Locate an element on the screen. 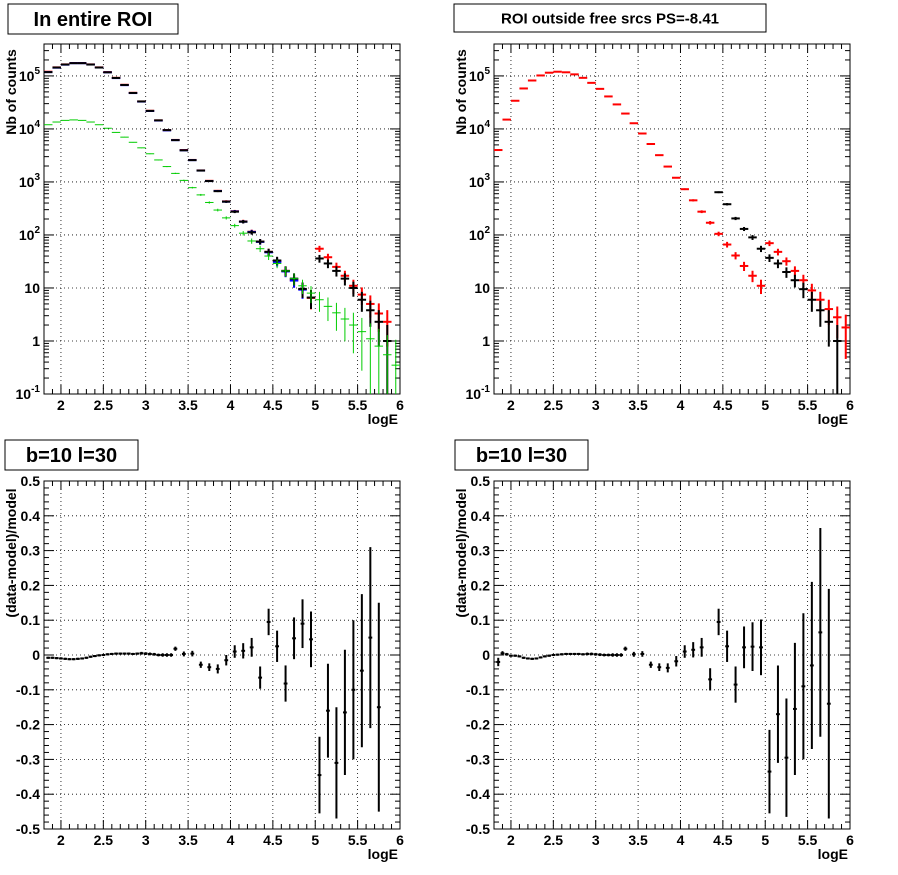 The width and height of the screenshot is (898, 875). chart-title: ROI outside free srcs PS=-8.41 is located at coordinates (610, 18).